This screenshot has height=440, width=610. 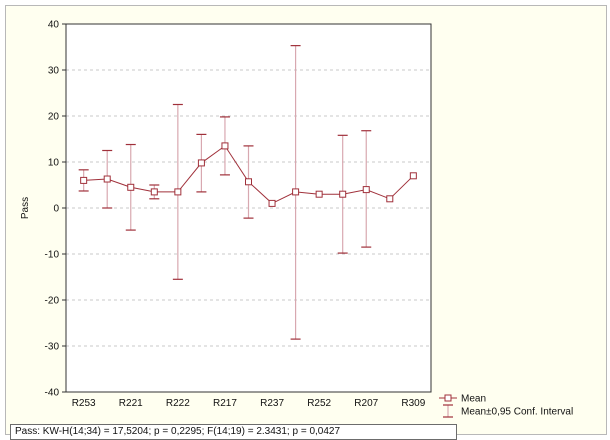 I want to click on legend-ci-label: Mean±0,95 Conf. Interval, so click(x=517, y=412).